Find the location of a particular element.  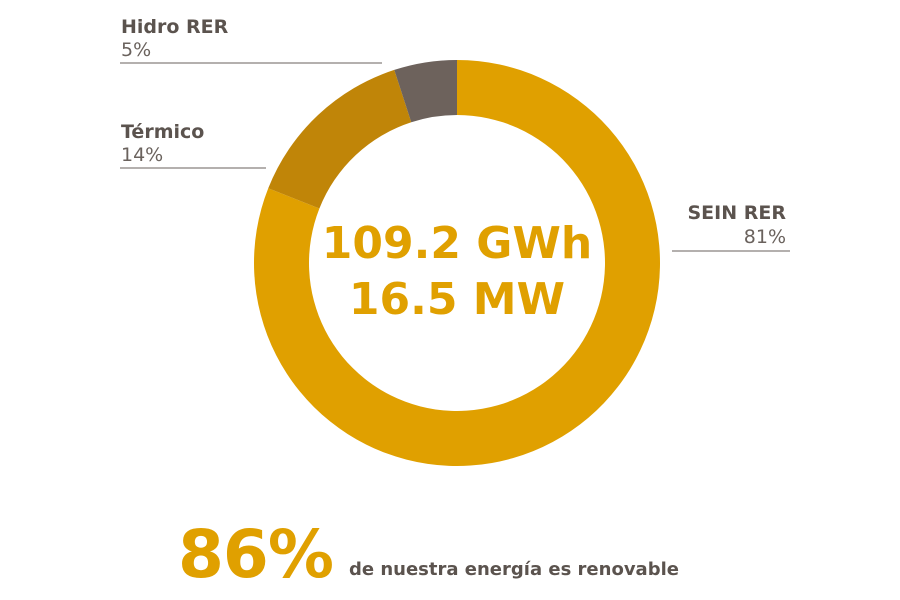

legend-label-sein-rer: SEIN RER is located at coordinates (737, 213).